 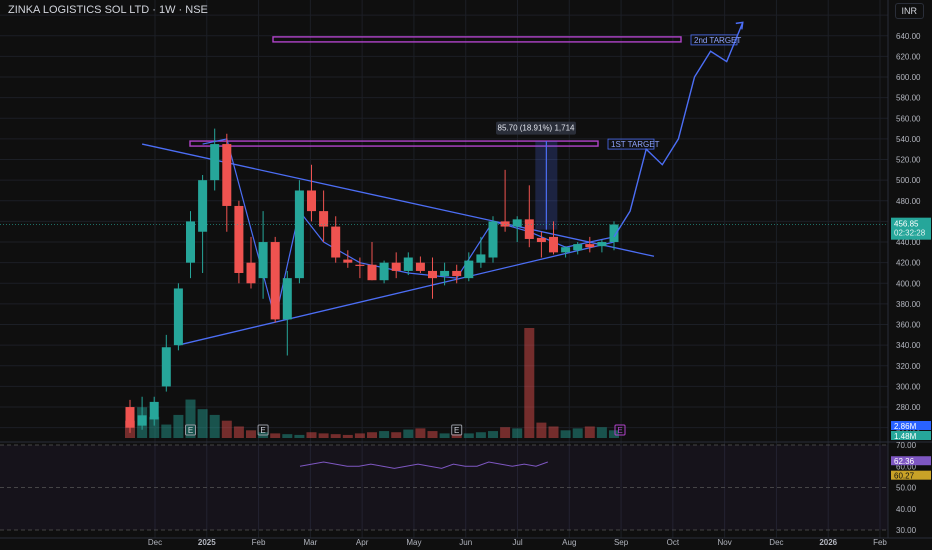 What do you see at coordinates (673, 542) in the screenshot?
I see `time-tick-label: Oct` at bounding box center [673, 542].